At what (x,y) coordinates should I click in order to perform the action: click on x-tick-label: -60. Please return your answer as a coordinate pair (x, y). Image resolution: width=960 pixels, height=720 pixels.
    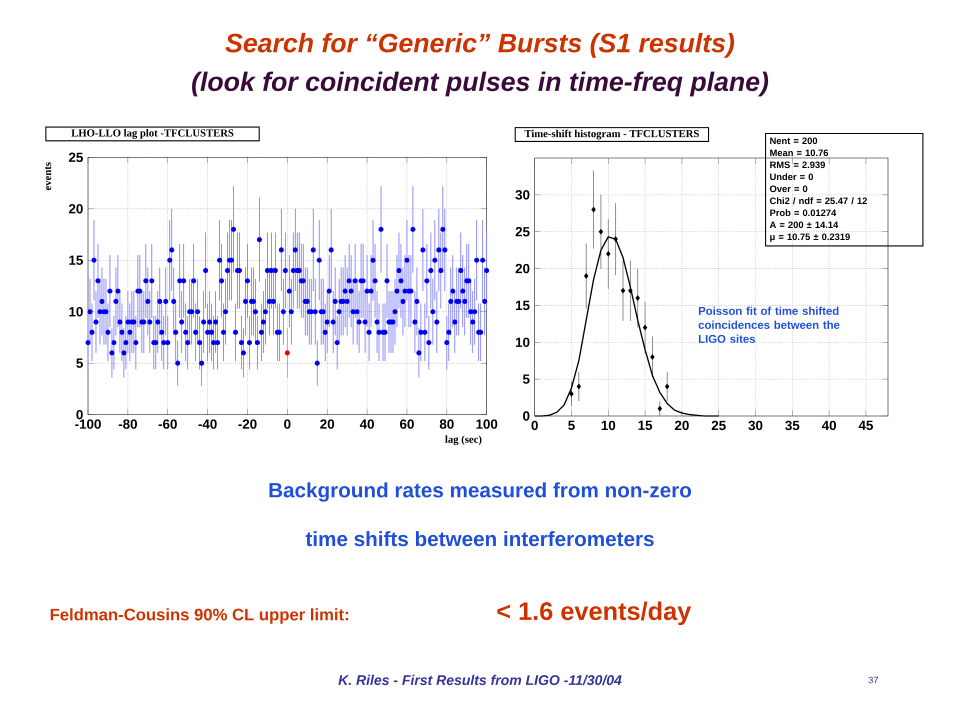
    Looking at the image, I should click on (167, 424).